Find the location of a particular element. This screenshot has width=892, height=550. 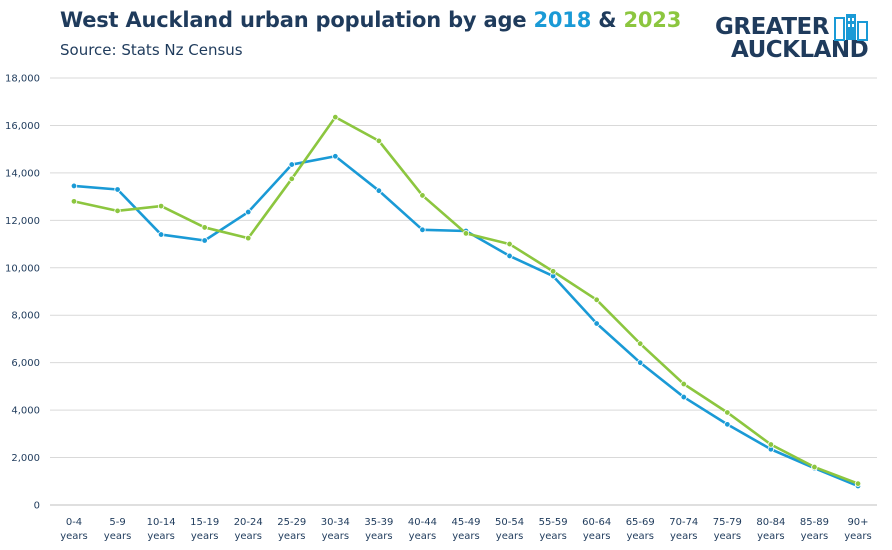

x-tick-label: 25-29 is located at coordinates (291, 522).